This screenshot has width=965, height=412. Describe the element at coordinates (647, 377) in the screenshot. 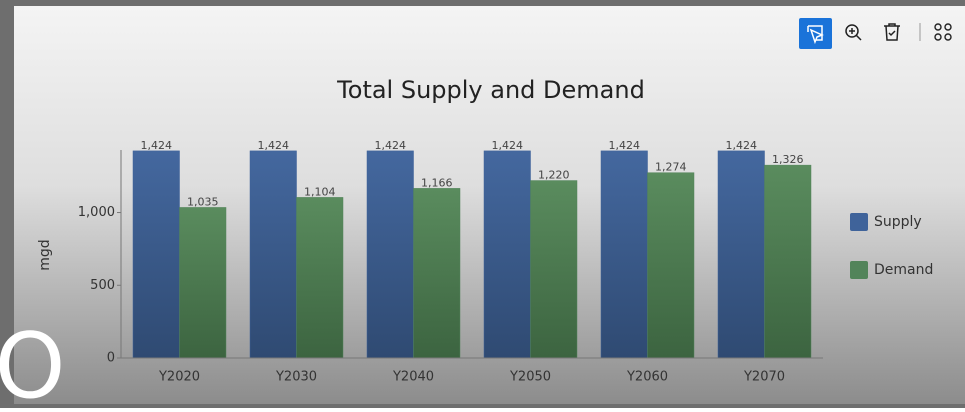

I see `x-tick-label: Y2060` at that location.